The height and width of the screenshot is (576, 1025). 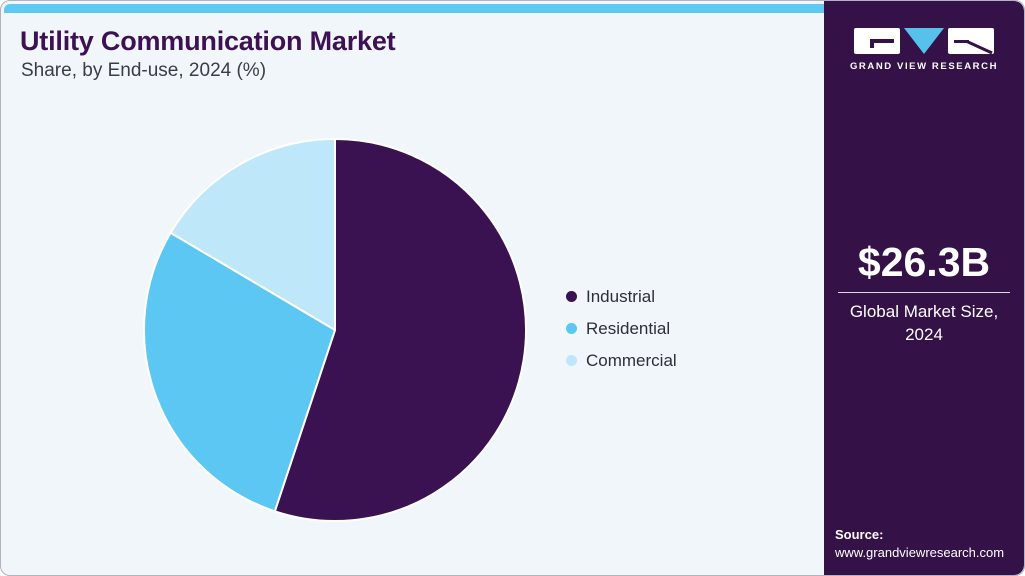 What do you see at coordinates (628, 328) in the screenshot?
I see `legend-label: Residential` at bounding box center [628, 328].